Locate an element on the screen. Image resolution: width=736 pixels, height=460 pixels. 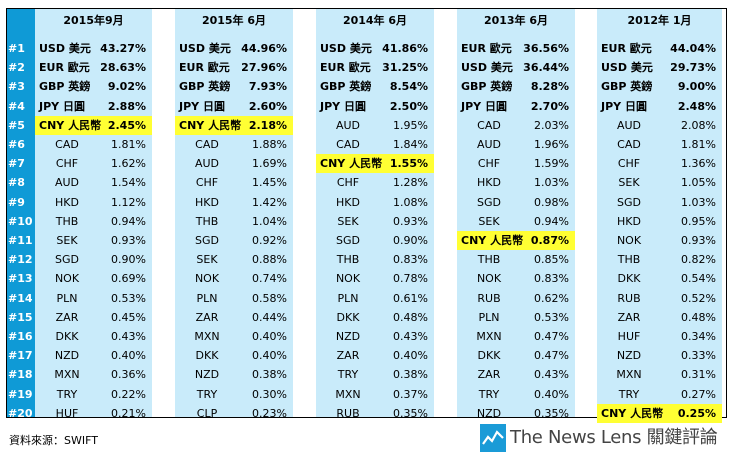
rank-label: #9 is located at coordinates (16, 202).